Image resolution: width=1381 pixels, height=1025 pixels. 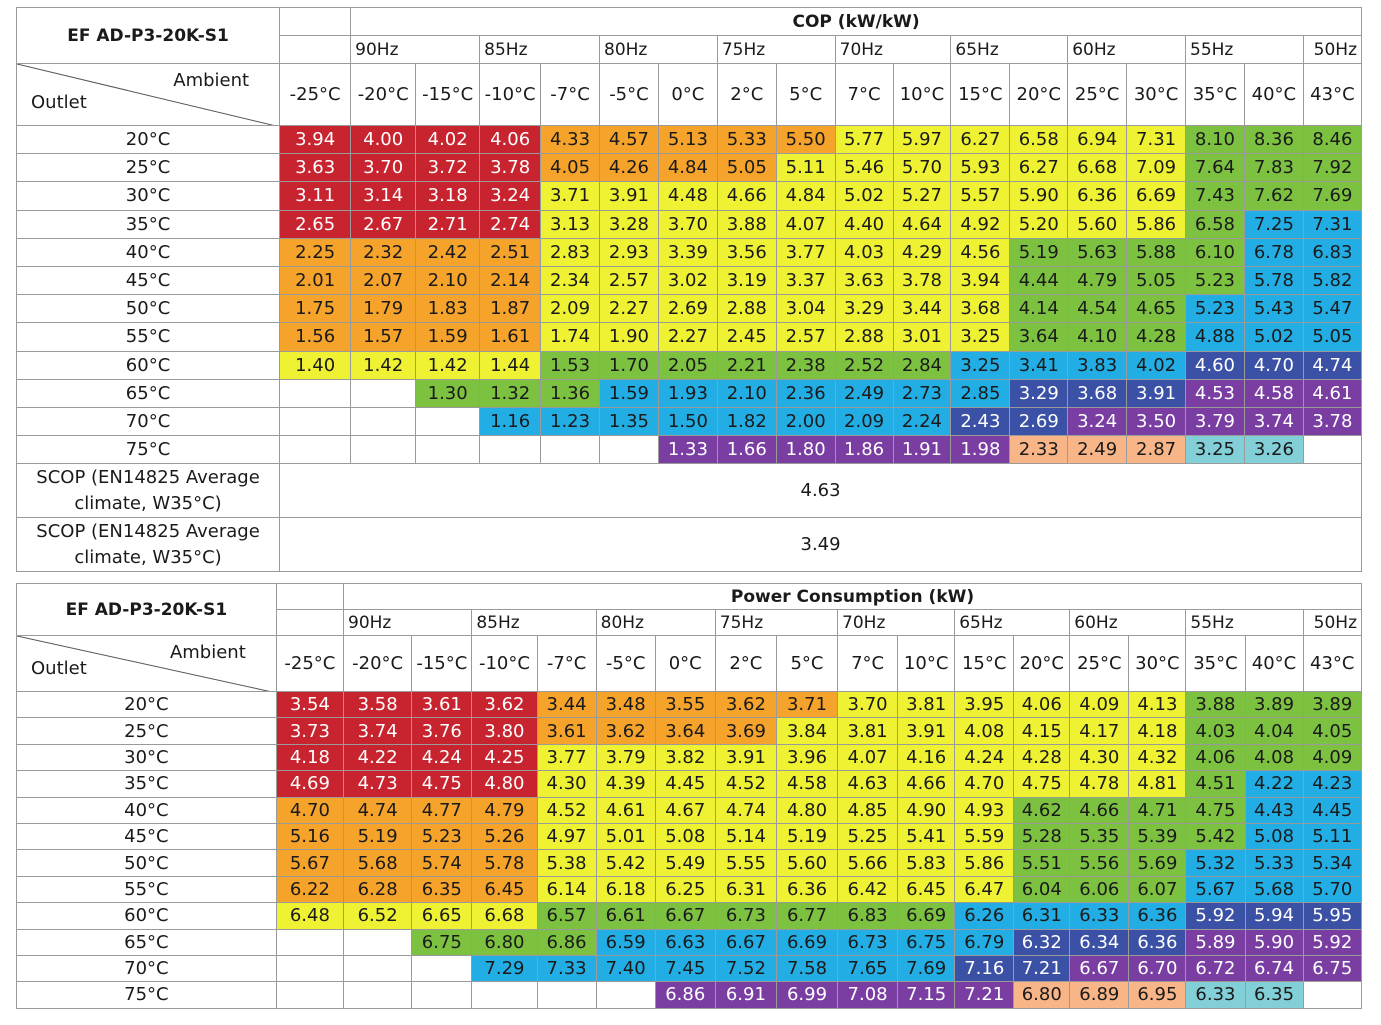 What do you see at coordinates (687, 168) in the screenshot?
I see `value-cell: 4.84` at bounding box center [687, 168].